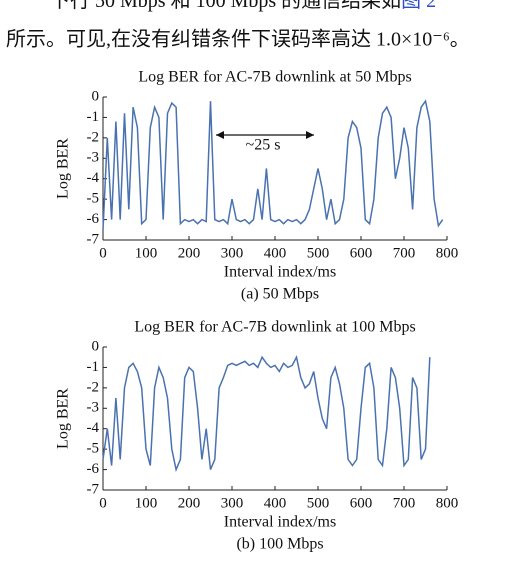 This screenshot has width=510, height=564. What do you see at coordinates (263, 145) in the screenshot?
I see `annotation: ~25 s` at bounding box center [263, 145].